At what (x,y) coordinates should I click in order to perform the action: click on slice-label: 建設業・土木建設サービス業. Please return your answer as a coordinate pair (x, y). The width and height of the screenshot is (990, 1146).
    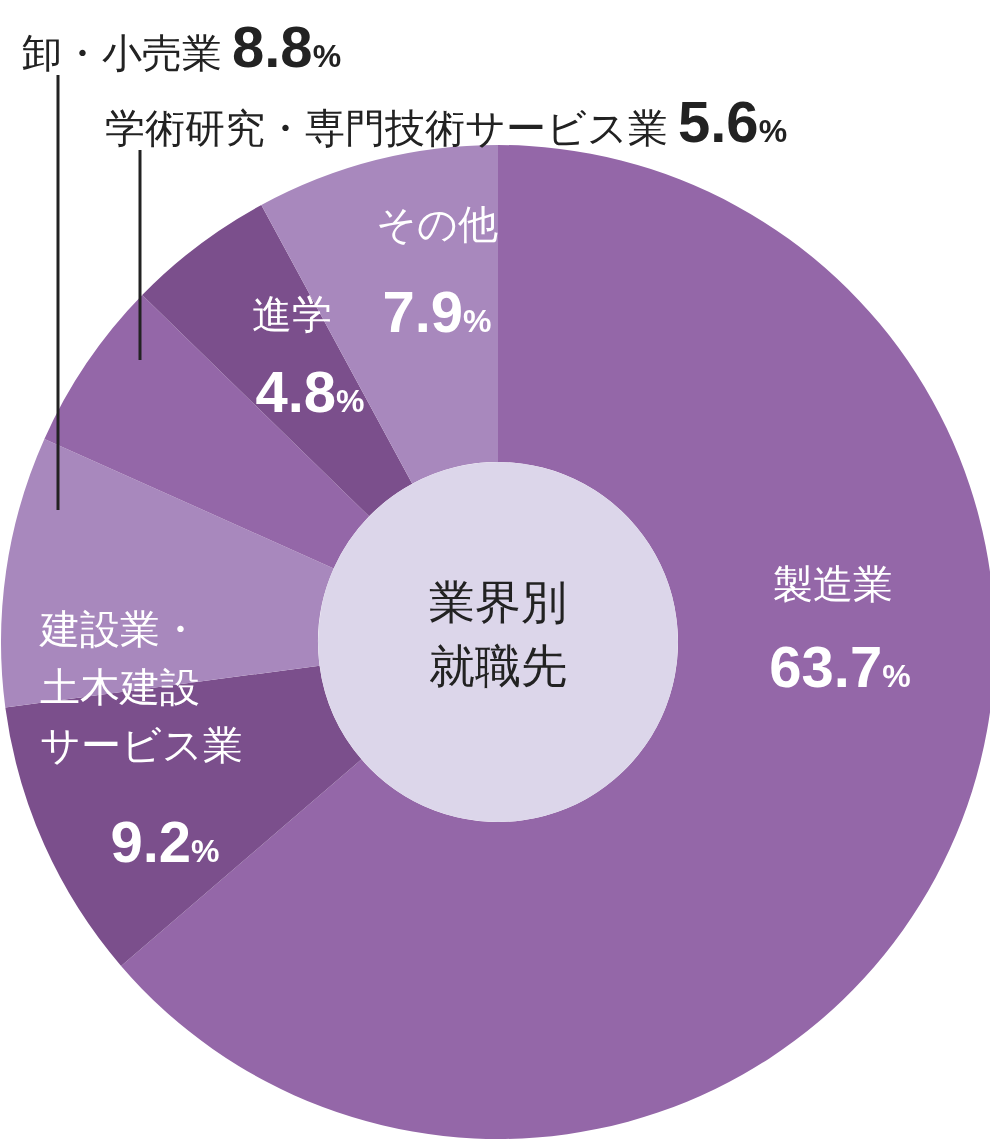
    Looking at the image, I should click on (141, 687).